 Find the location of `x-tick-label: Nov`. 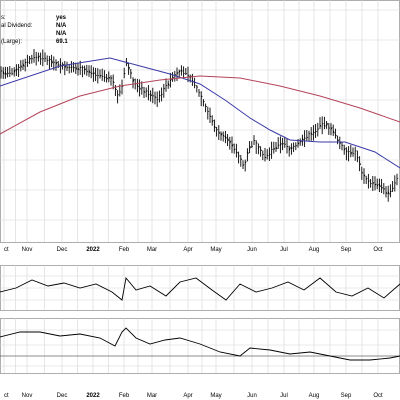

x-tick-label: Nov is located at coordinates (27, 396).